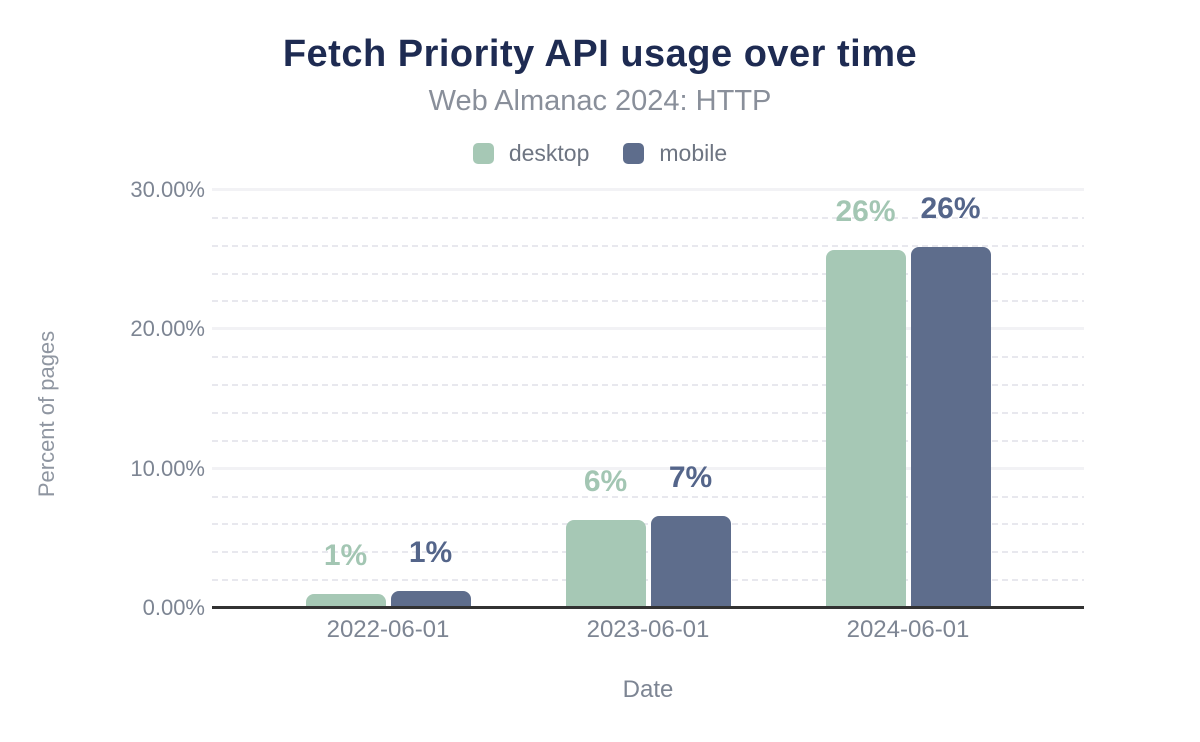  I want to click on x-tick-label: 2024-06-01, so click(908, 629).